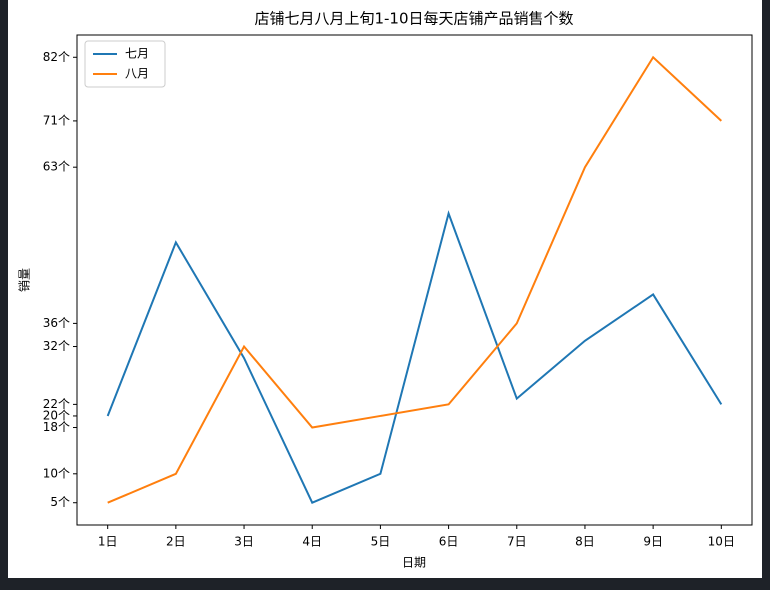  Describe the element at coordinates (56, 57) in the screenshot. I see `y-tick-label: 82个` at that location.